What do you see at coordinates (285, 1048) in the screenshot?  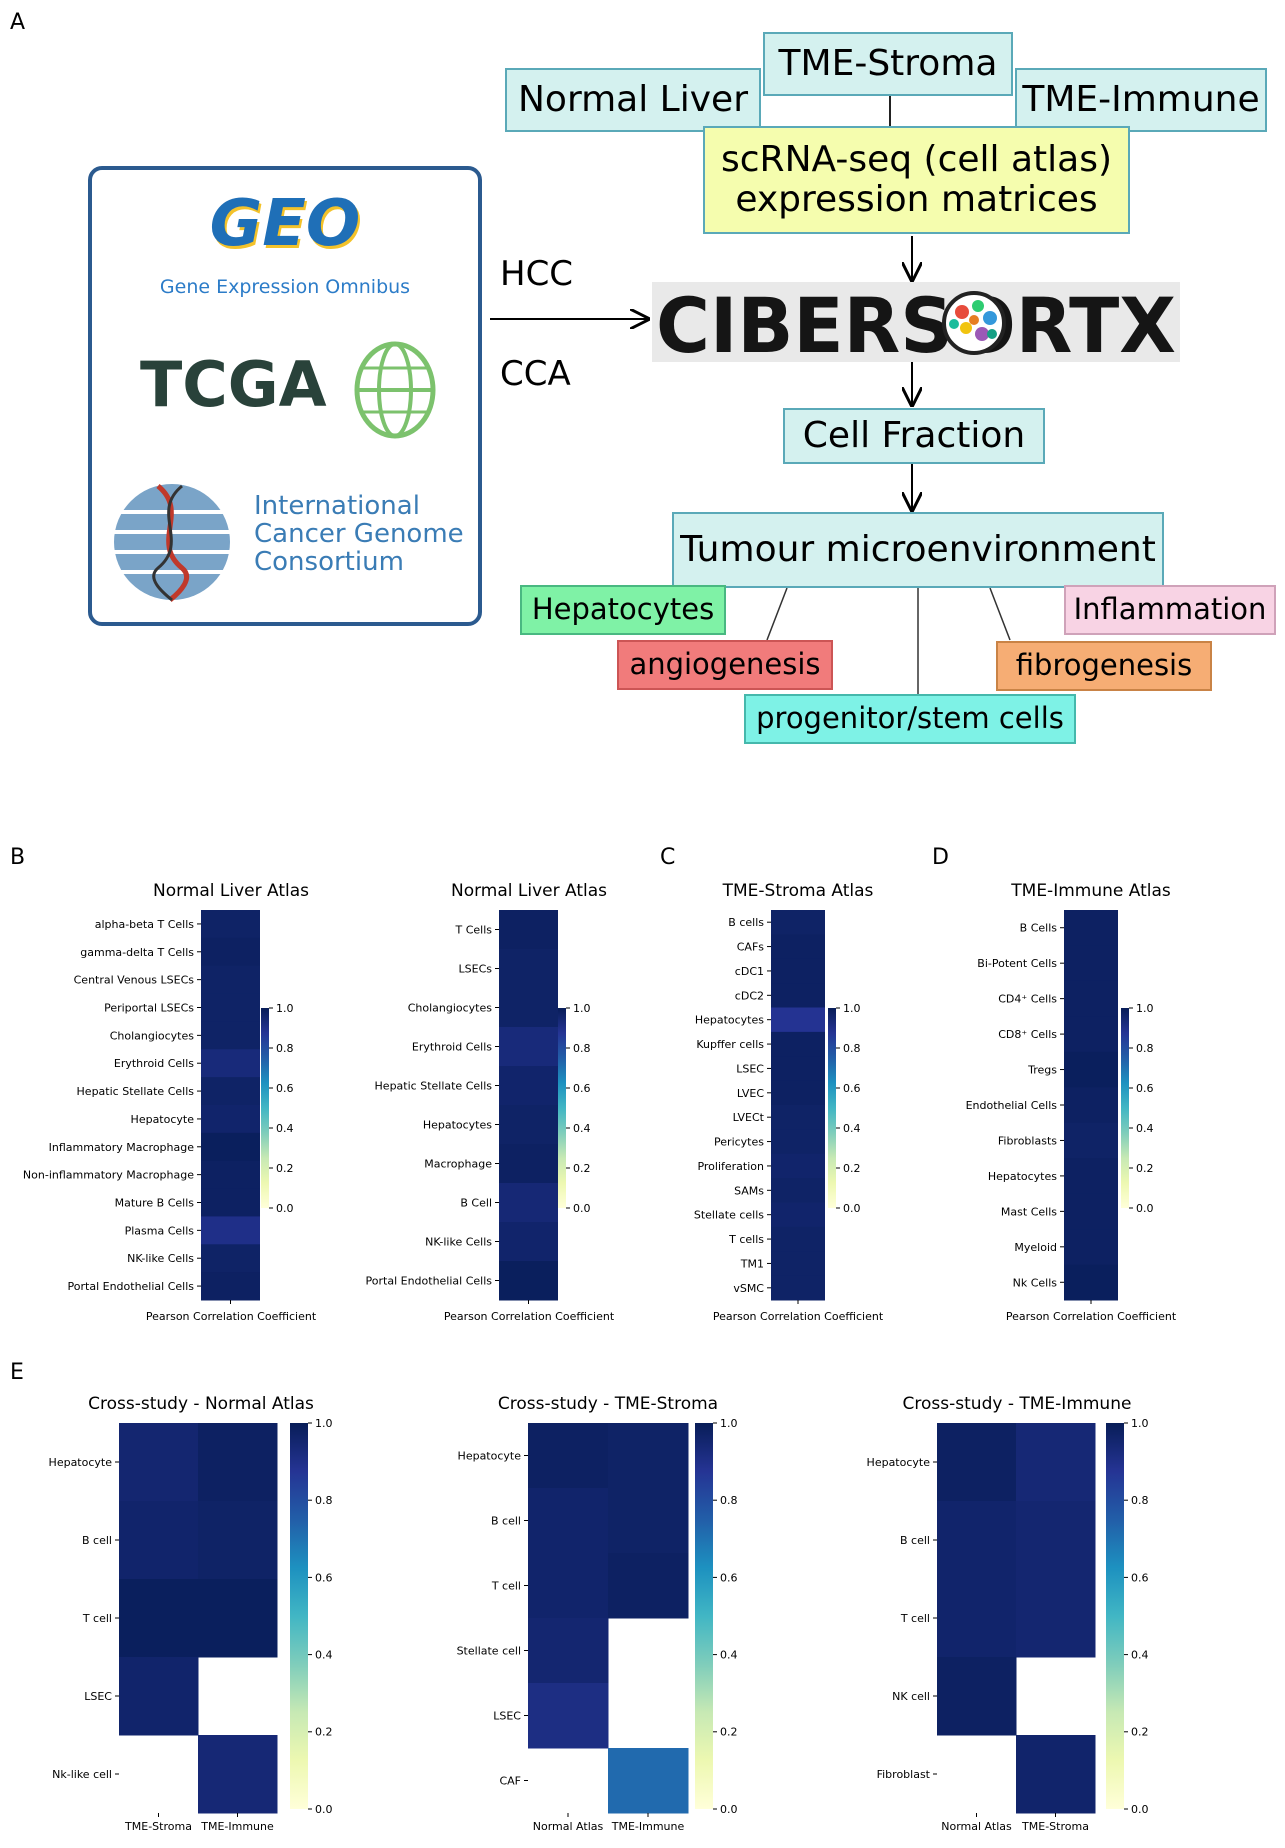 I see `b1-colorbar-tick-label: 0.8` at bounding box center [285, 1048].